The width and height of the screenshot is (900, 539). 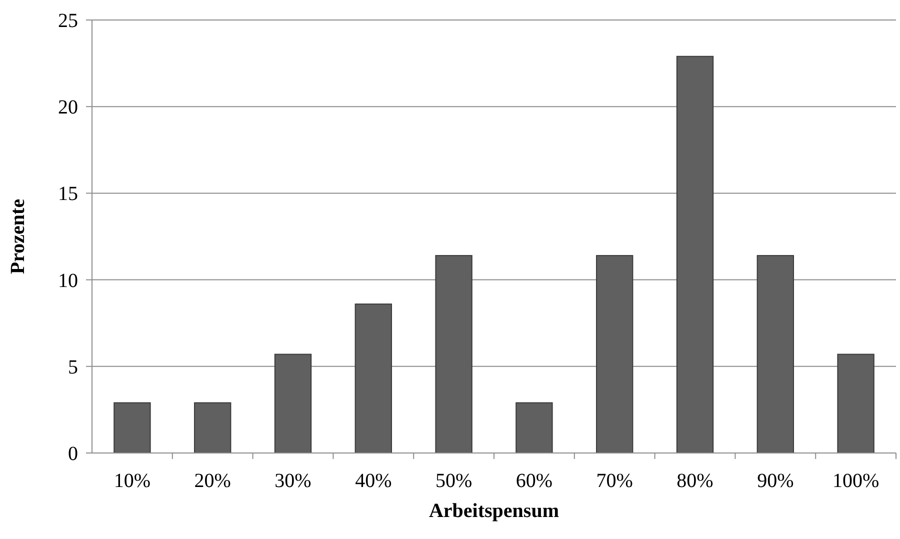 What do you see at coordinates (18, 236) in the screenshot?
I see `y-axis-title: Prozente` at bounding box center [18, 236].